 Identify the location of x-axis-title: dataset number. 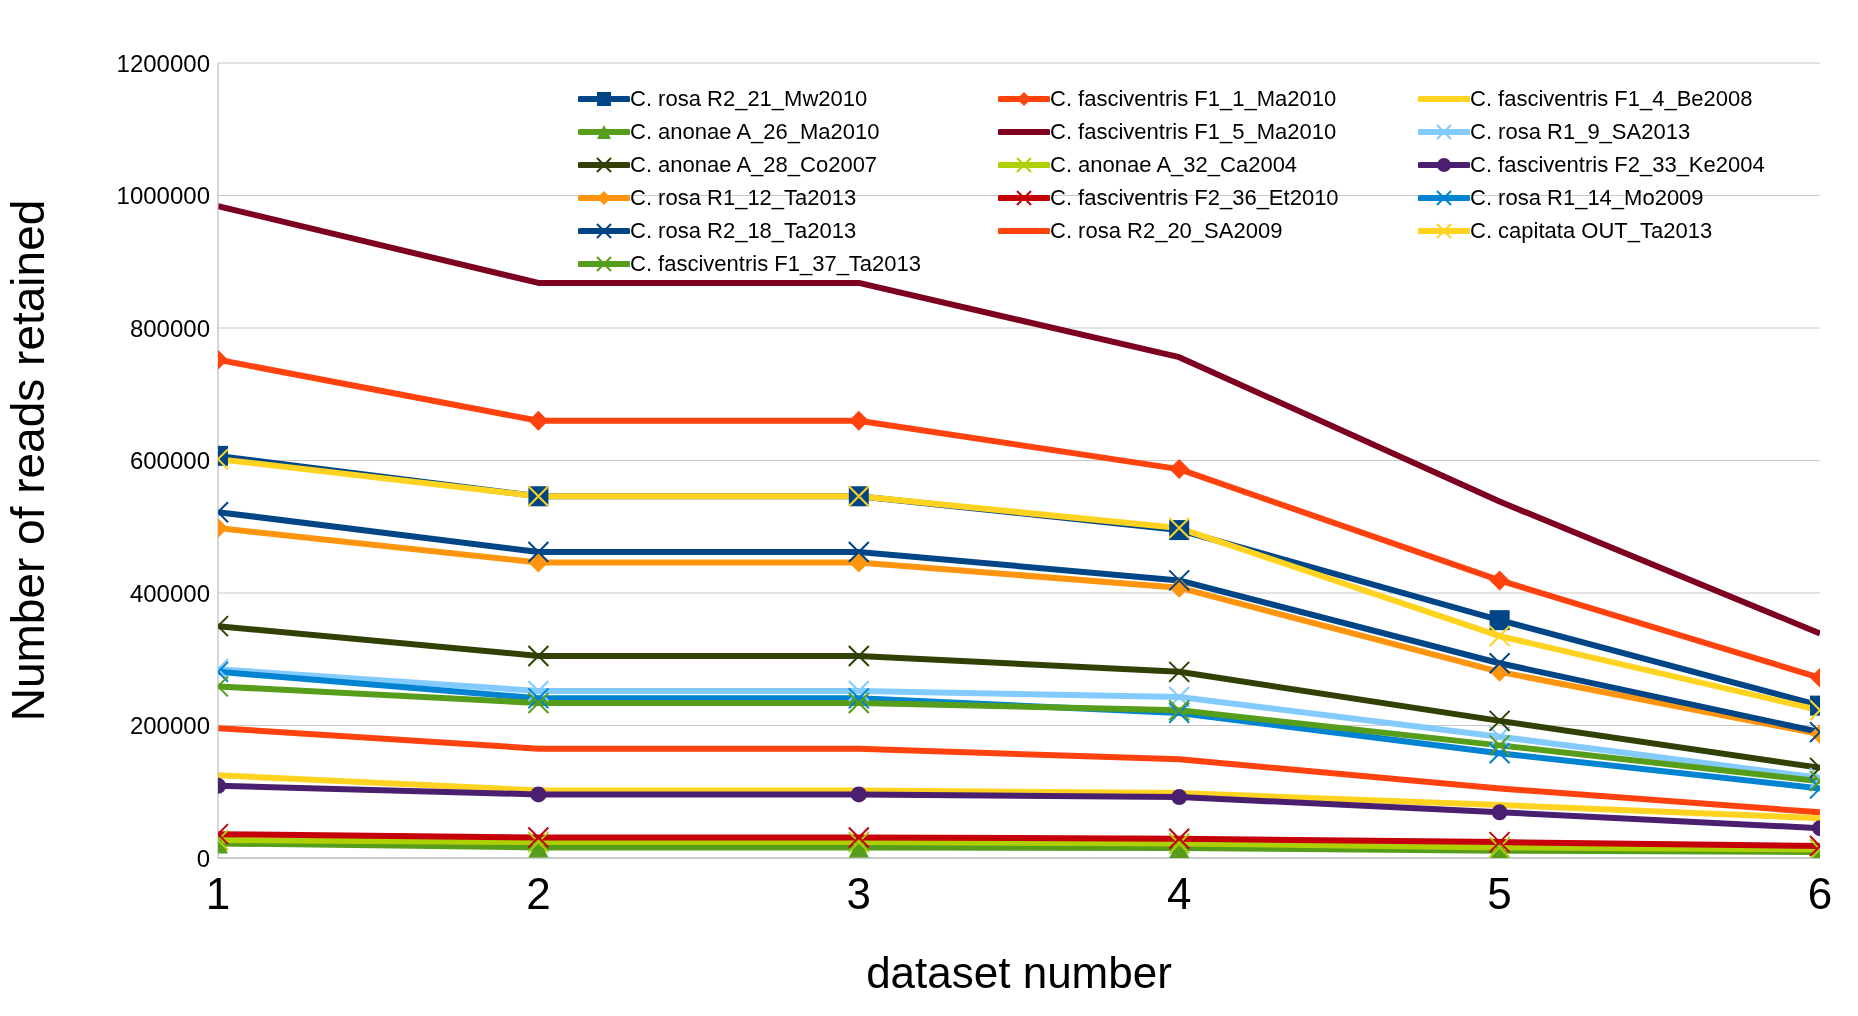
(1019, 972).